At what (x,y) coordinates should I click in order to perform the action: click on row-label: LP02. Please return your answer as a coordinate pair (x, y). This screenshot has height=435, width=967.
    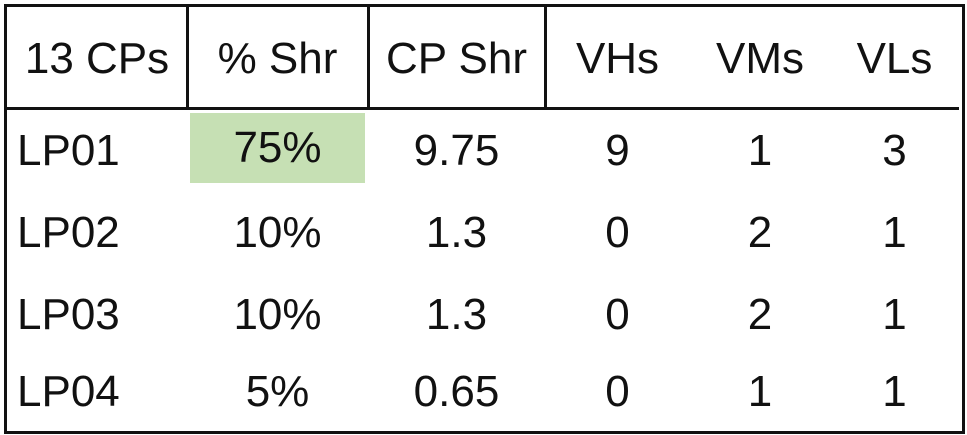
    Looking at the image, I should click on (68, 232).